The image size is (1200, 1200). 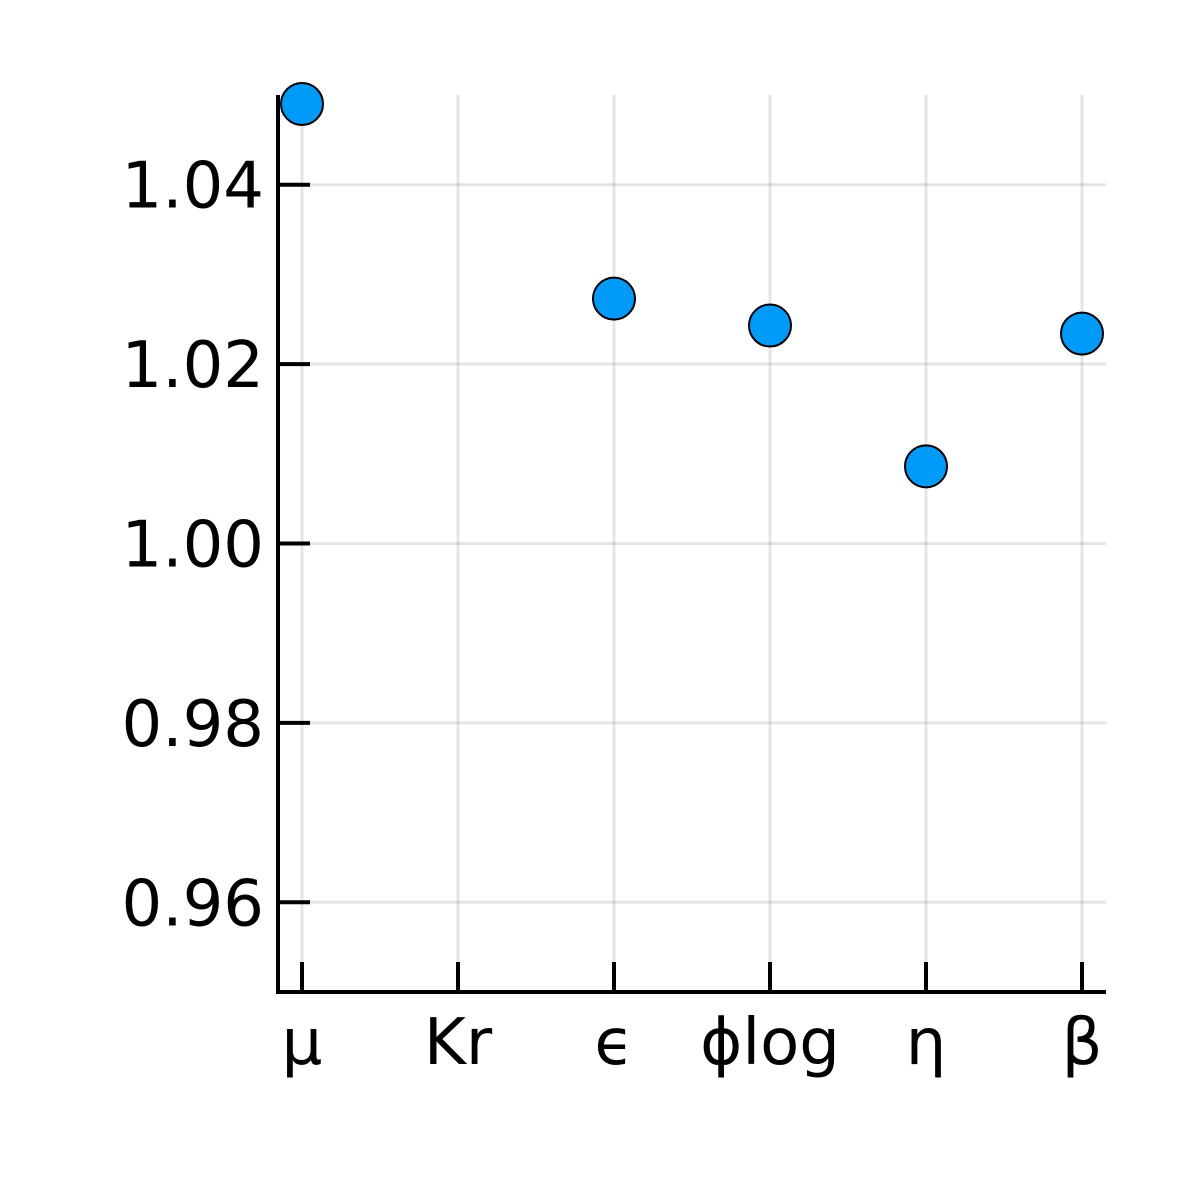 What do you see at coordinates (1082, 1043) in the screenshot?
I see `x-tick-label: β` at bounding box center [1082, 1043].